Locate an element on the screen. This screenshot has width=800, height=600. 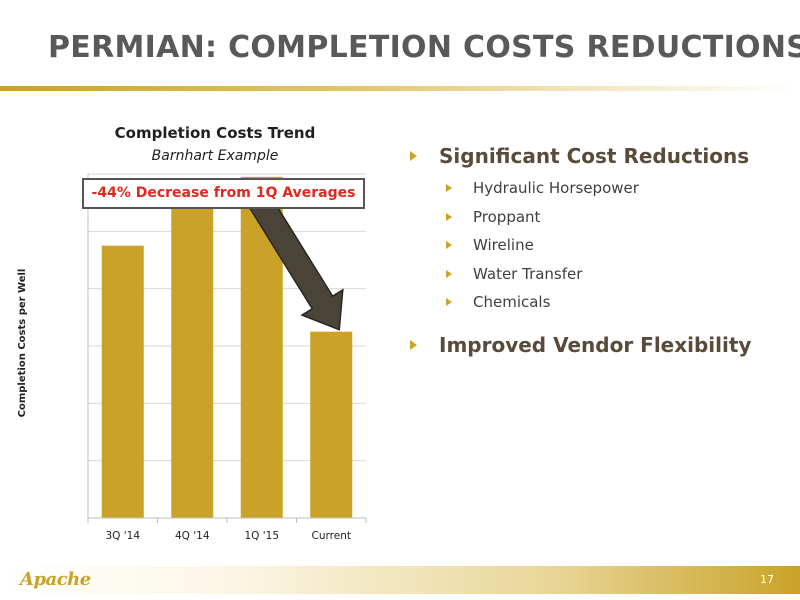
apache-logo: Apache is located at coordinates (55, 579).